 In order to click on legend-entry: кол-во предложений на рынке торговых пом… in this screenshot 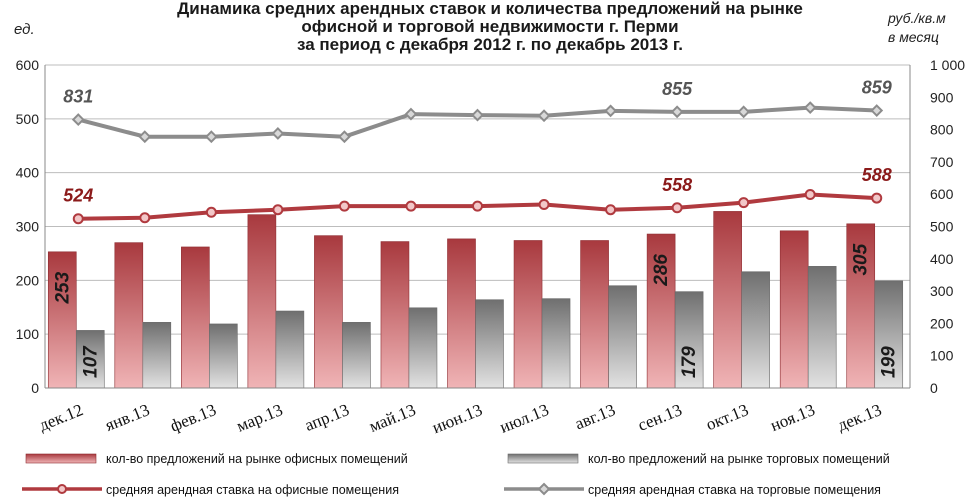, I will do `click(698, 459)`.